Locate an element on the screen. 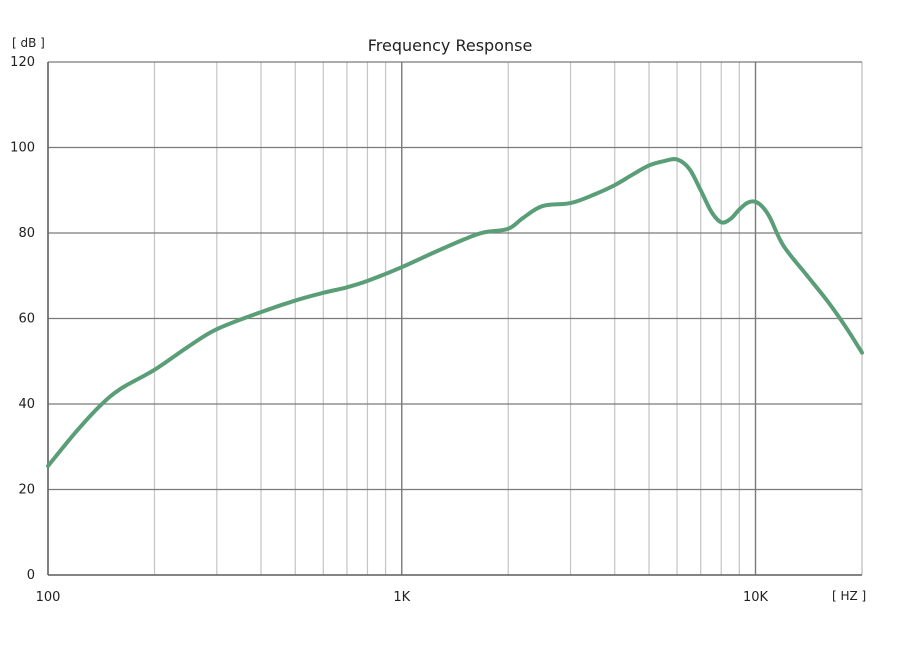  y-tick-label: 80 is located at coordinates (26, 233).